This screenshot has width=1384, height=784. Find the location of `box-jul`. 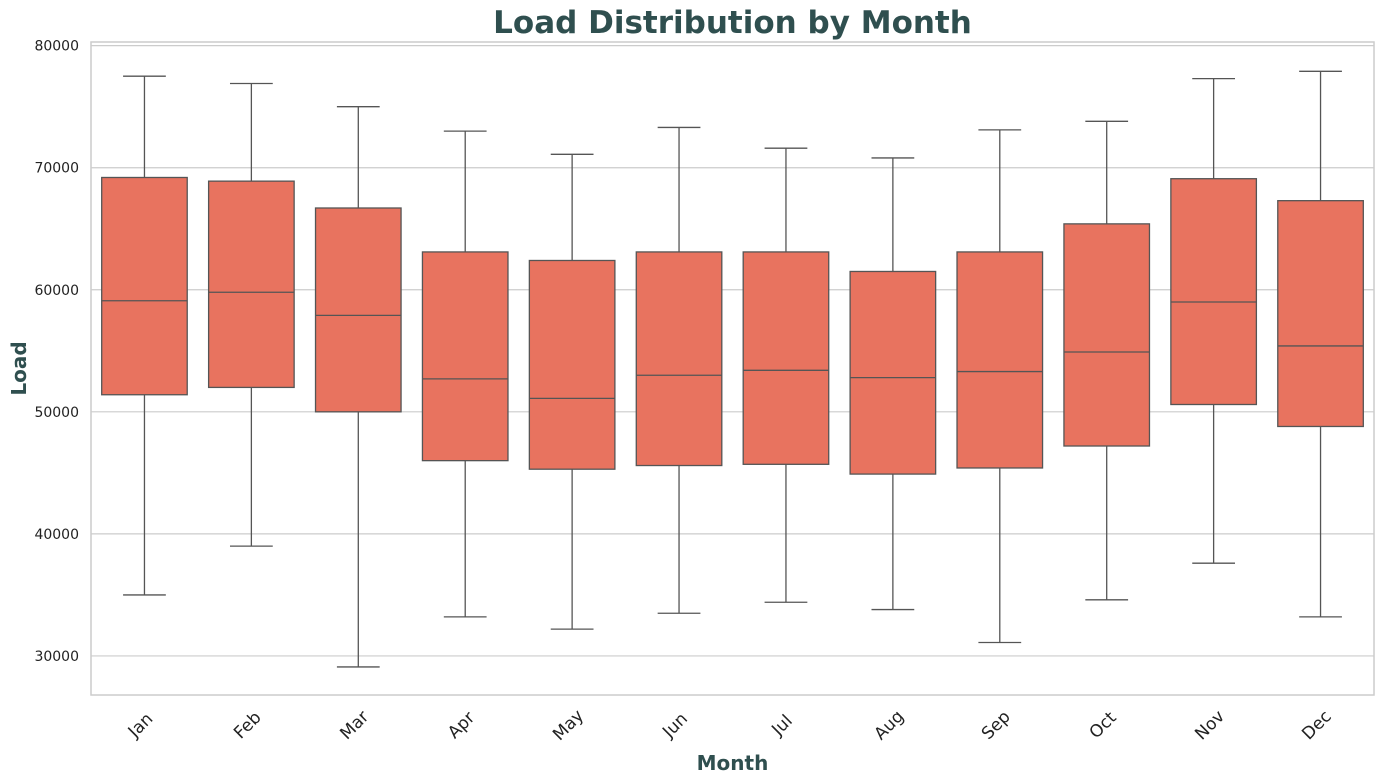

box-jul is located at coordinates (786, 375).